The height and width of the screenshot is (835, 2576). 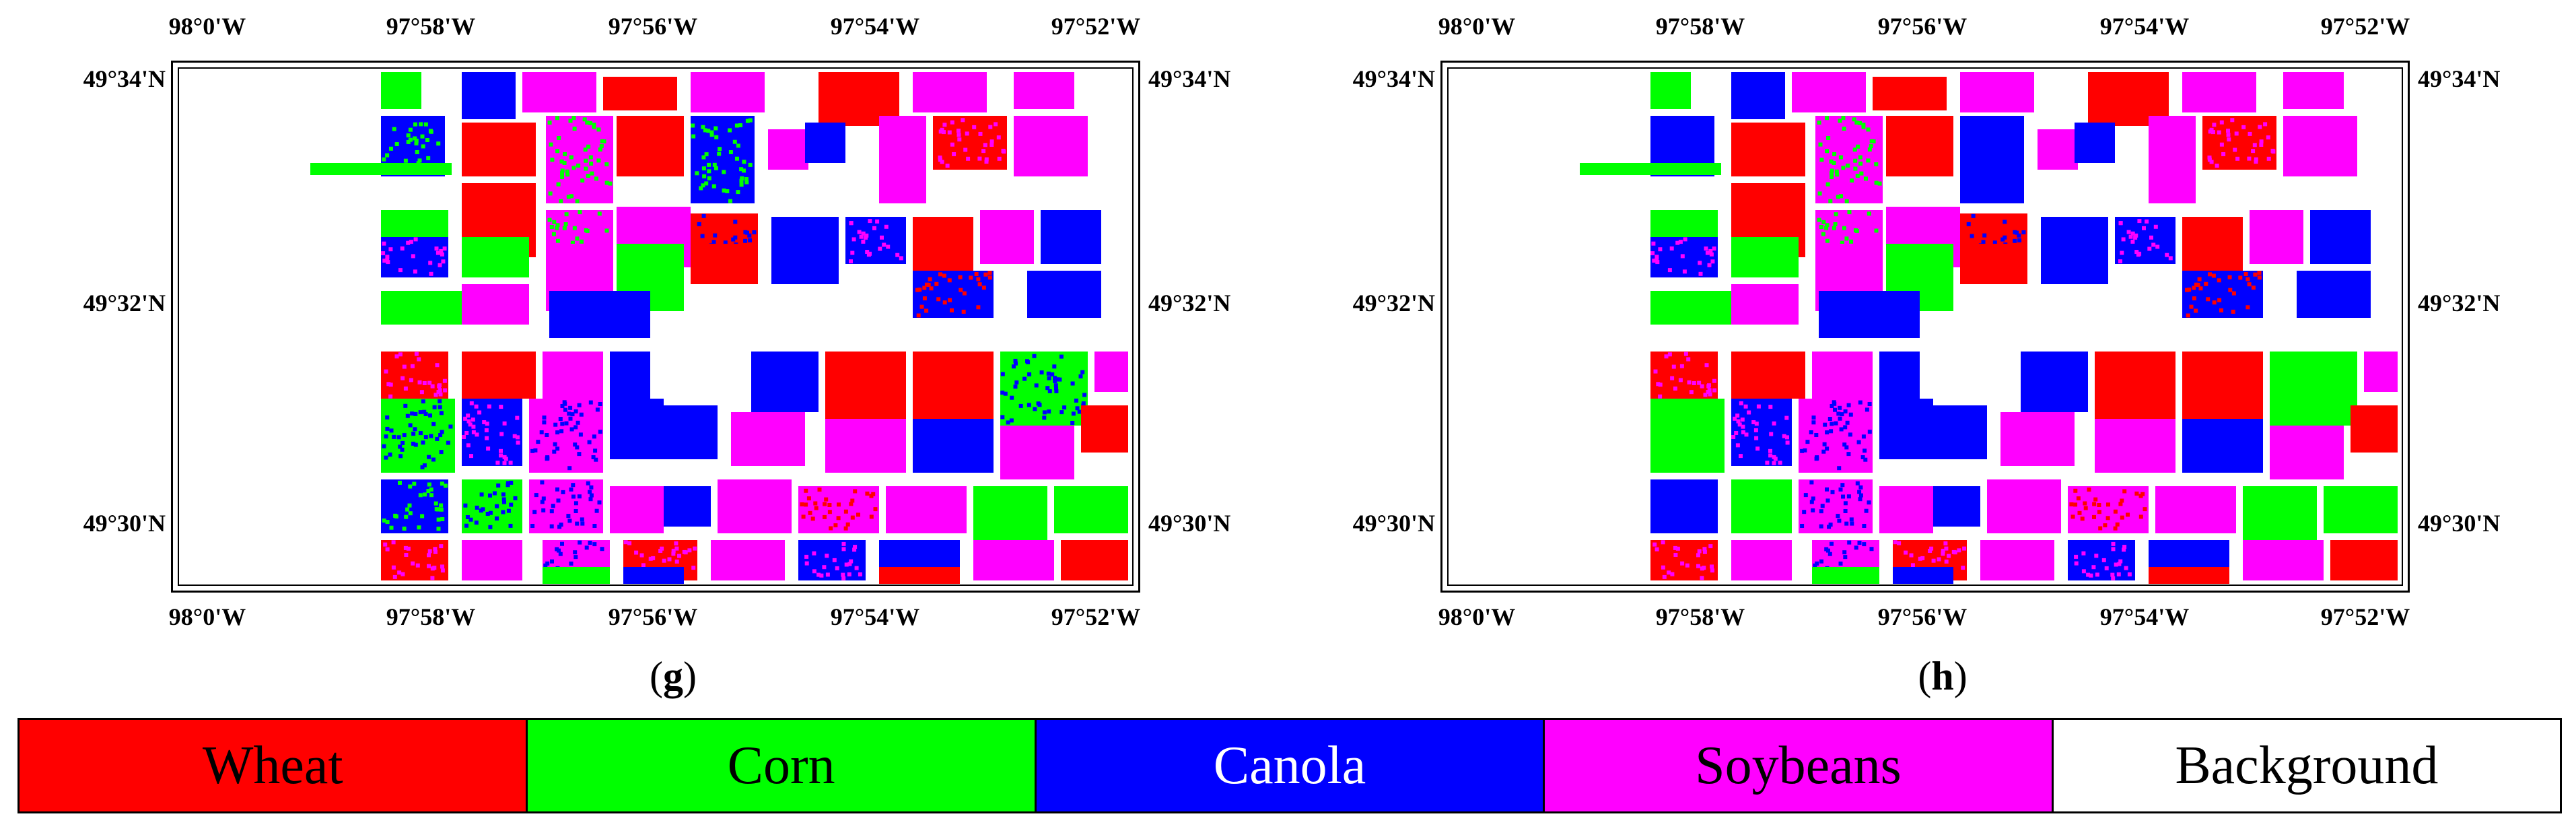 What do you see at coordinates (1393, 303) in the screenshot?
I see `lat-label-left: 49°32'N` at bounding box center [1393, 303].